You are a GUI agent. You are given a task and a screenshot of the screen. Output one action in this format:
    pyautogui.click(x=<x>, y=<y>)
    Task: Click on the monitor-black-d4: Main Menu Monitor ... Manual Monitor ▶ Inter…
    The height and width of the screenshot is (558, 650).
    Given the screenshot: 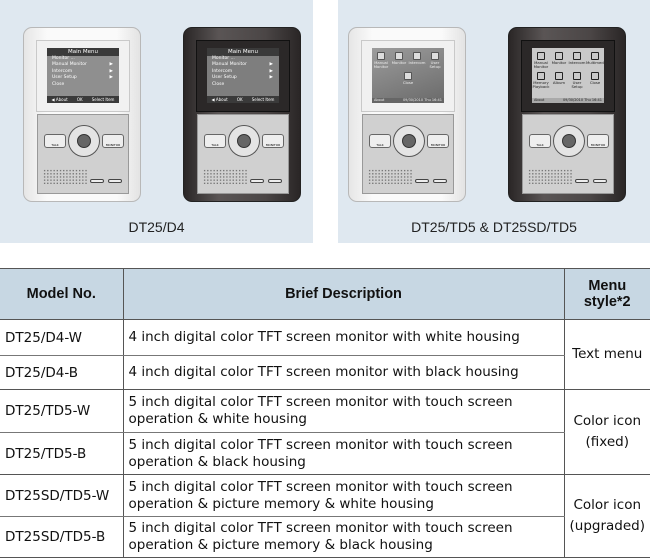 What is the action you would take?
    pyautogui.click(x=242, y=114)
    